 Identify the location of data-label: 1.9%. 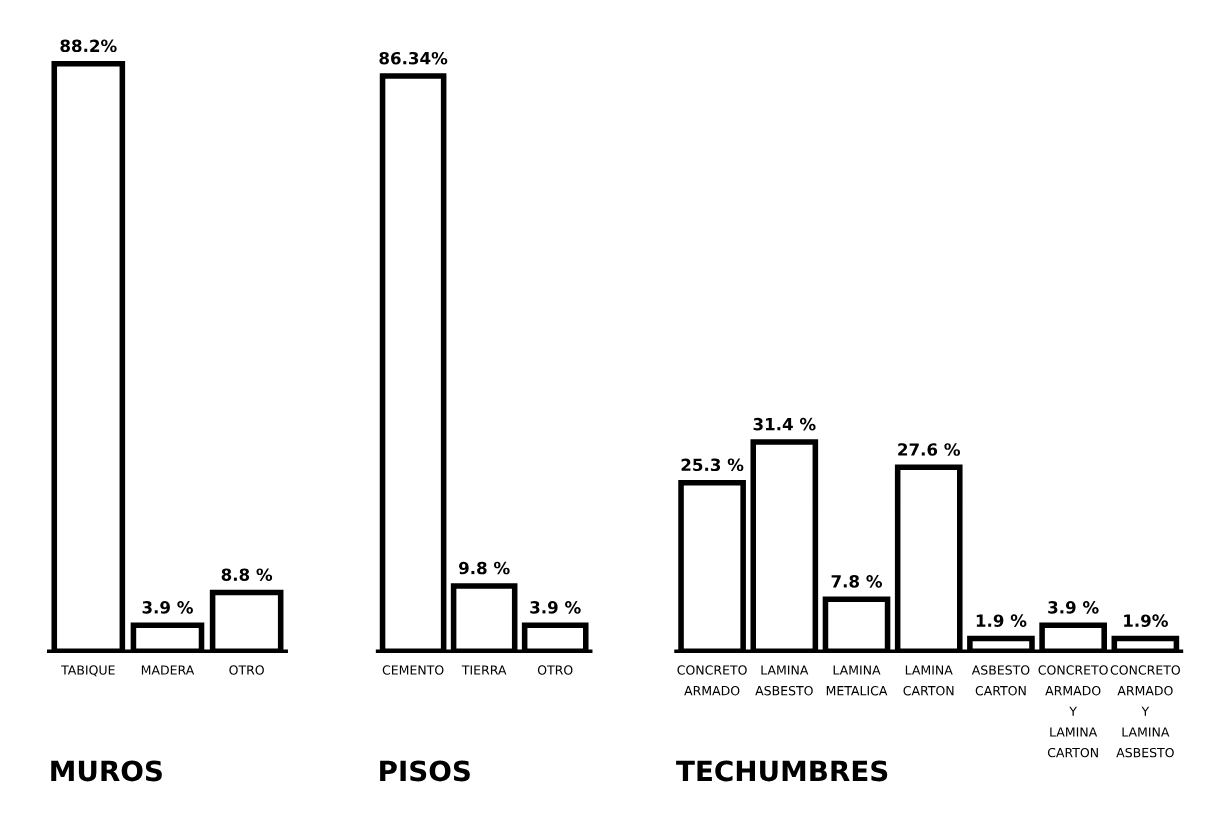
(1146, 620).